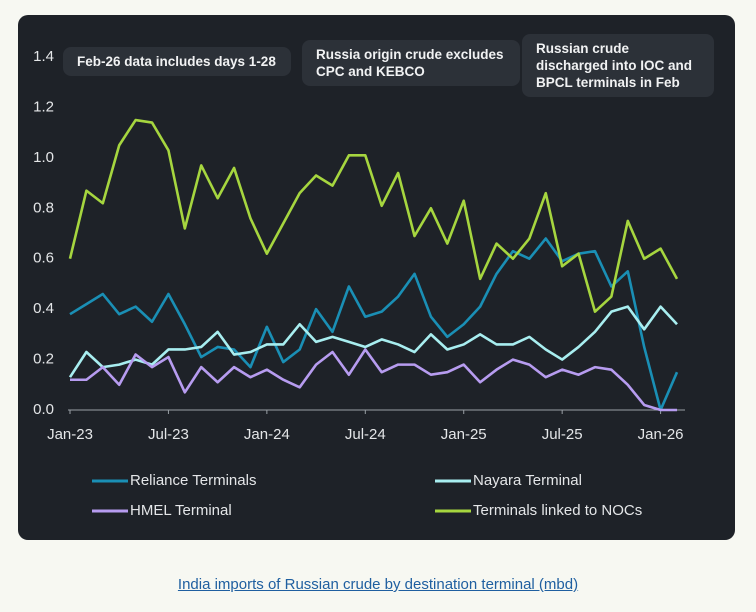 This screenshot has width=756, height=612. What do you see at coordinates (43, 359) in the screenshot?
I see `y-tick-label: 0.2` at bounding box center [43, 359].